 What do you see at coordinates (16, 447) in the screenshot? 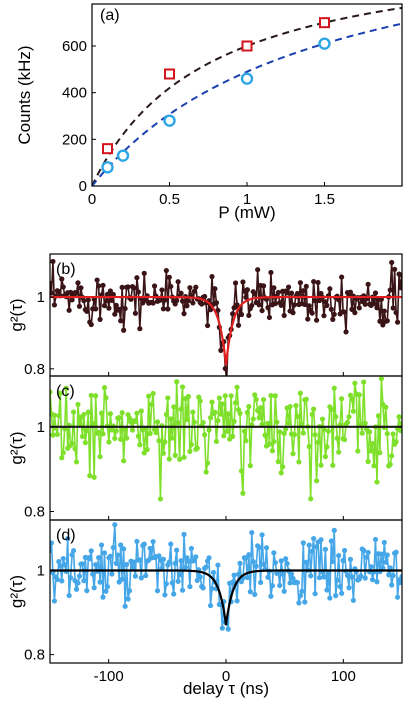
I see `panel-c-y-axis-label: g²(τ)` at bounding box center [16, 447].